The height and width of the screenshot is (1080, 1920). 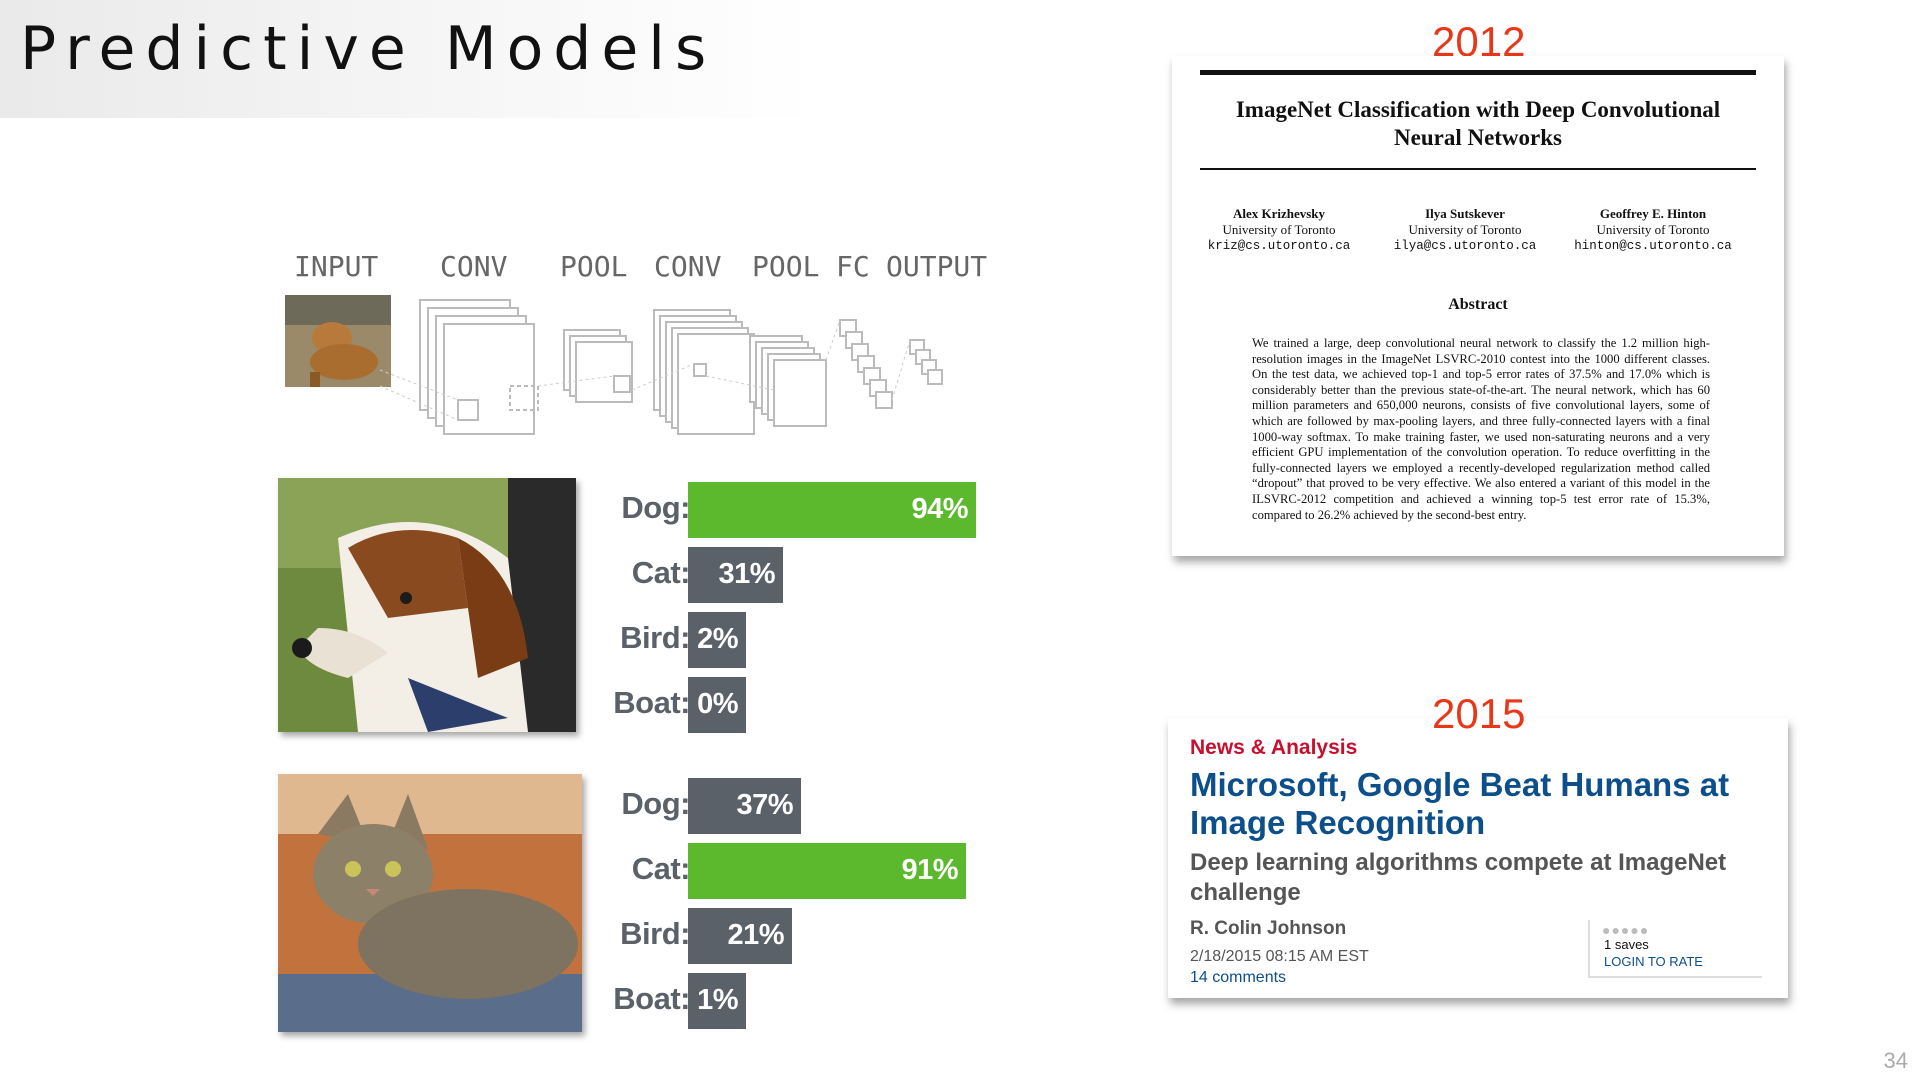 What do you see at coordinates (430, 903) in the screenshot?
I see `cat-photo` at bounding box center [430, 903].